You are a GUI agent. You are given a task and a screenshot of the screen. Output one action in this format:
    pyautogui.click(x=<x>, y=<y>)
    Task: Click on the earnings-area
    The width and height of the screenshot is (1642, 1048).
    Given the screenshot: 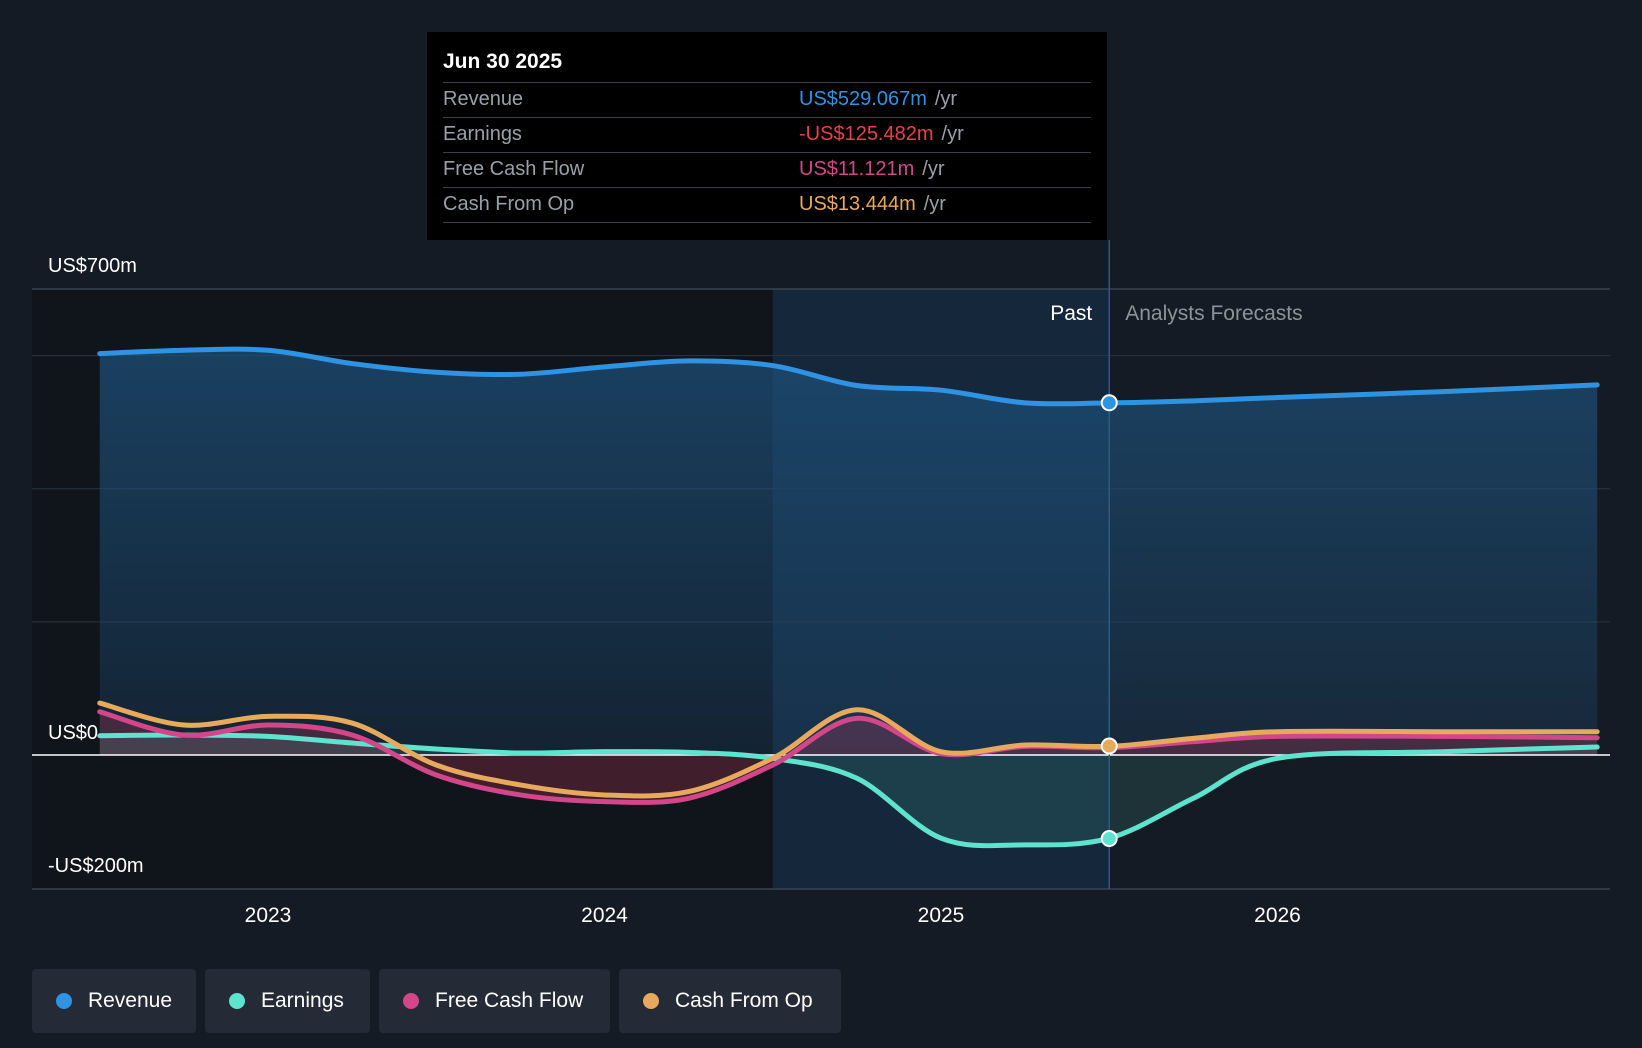 What is the action you would take?
    pyautogui.click(x=848, y=790)
    